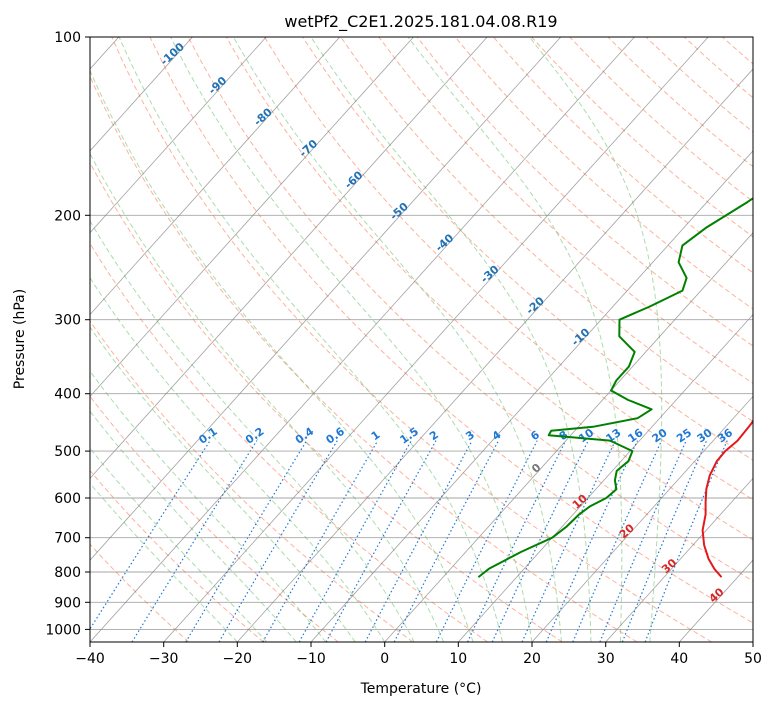 This screenshot has height=708, width=775. I want to click on isotherm-label: -10, so click(581, 336).